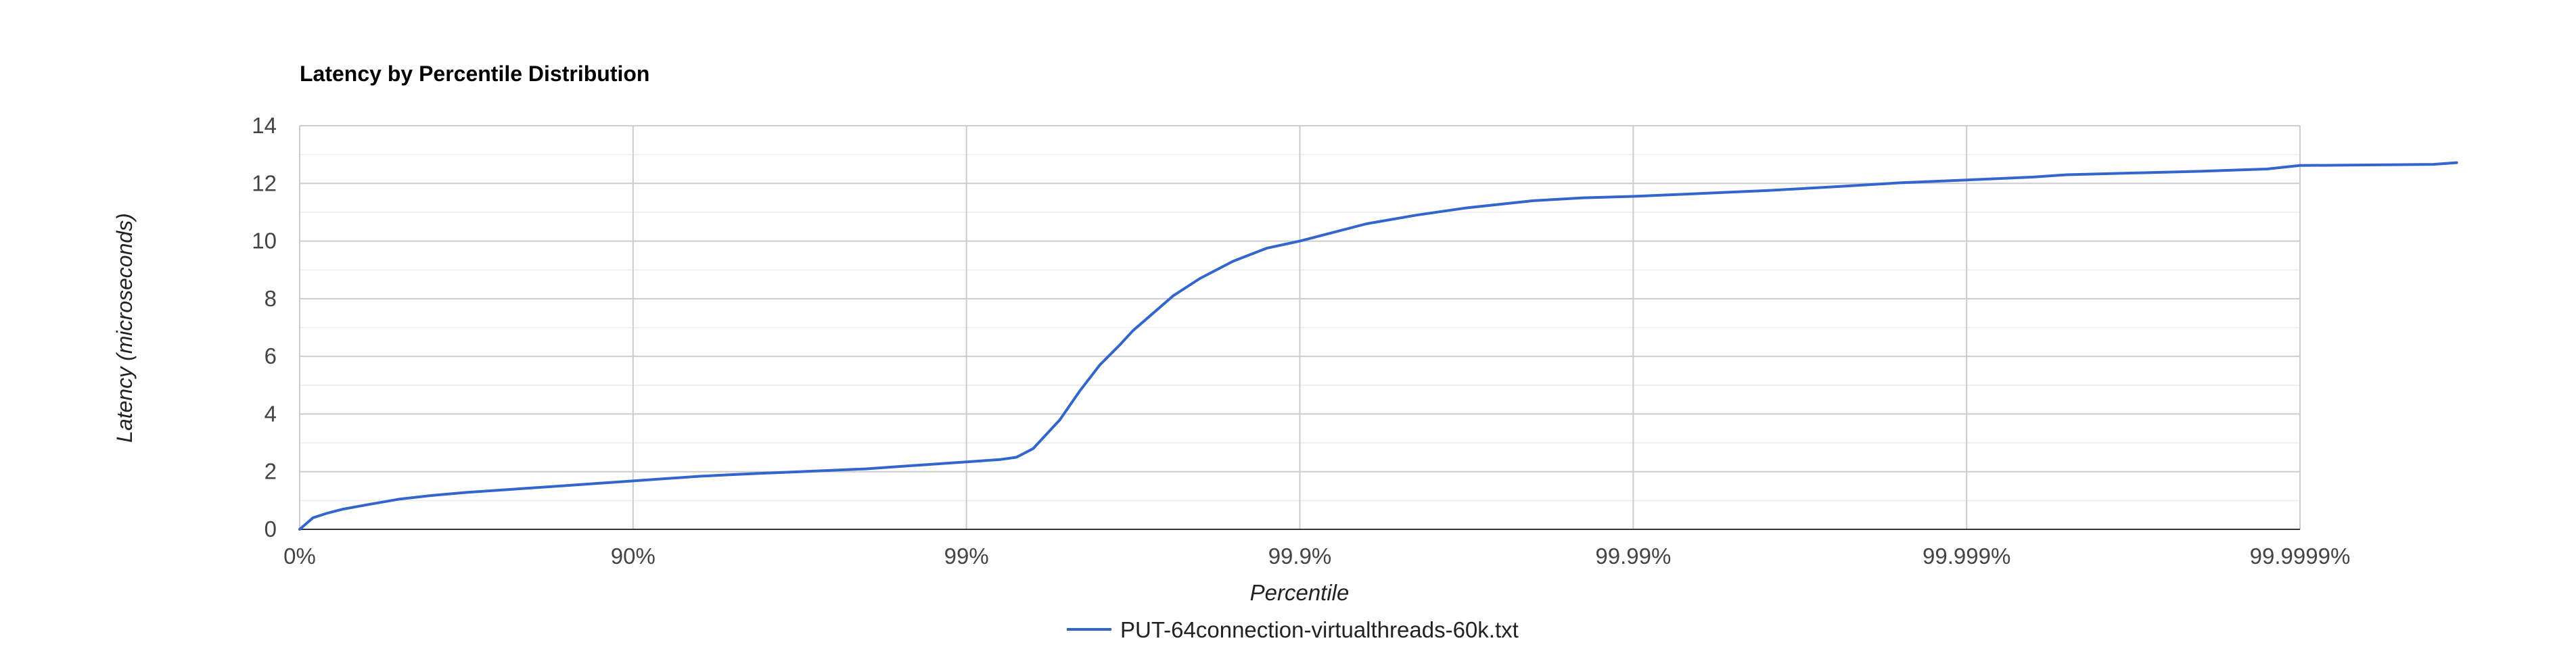  I want to click on y-tick-label: 2, so click(270, 471).